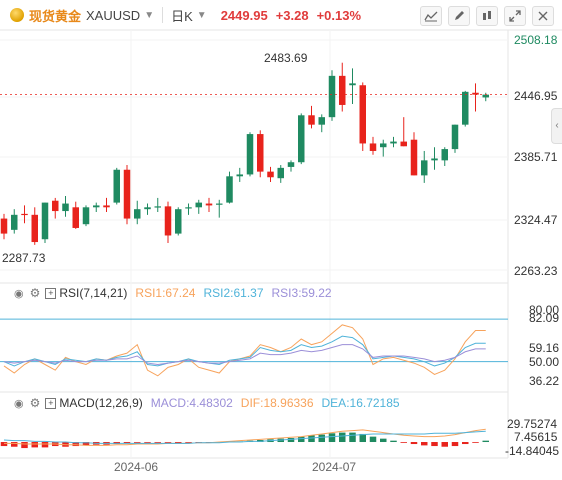  What do you see at coordinates (149, 15) in the screenshot?
I see `chevron-down-icon: ▼` at bounding box center [149, 15].